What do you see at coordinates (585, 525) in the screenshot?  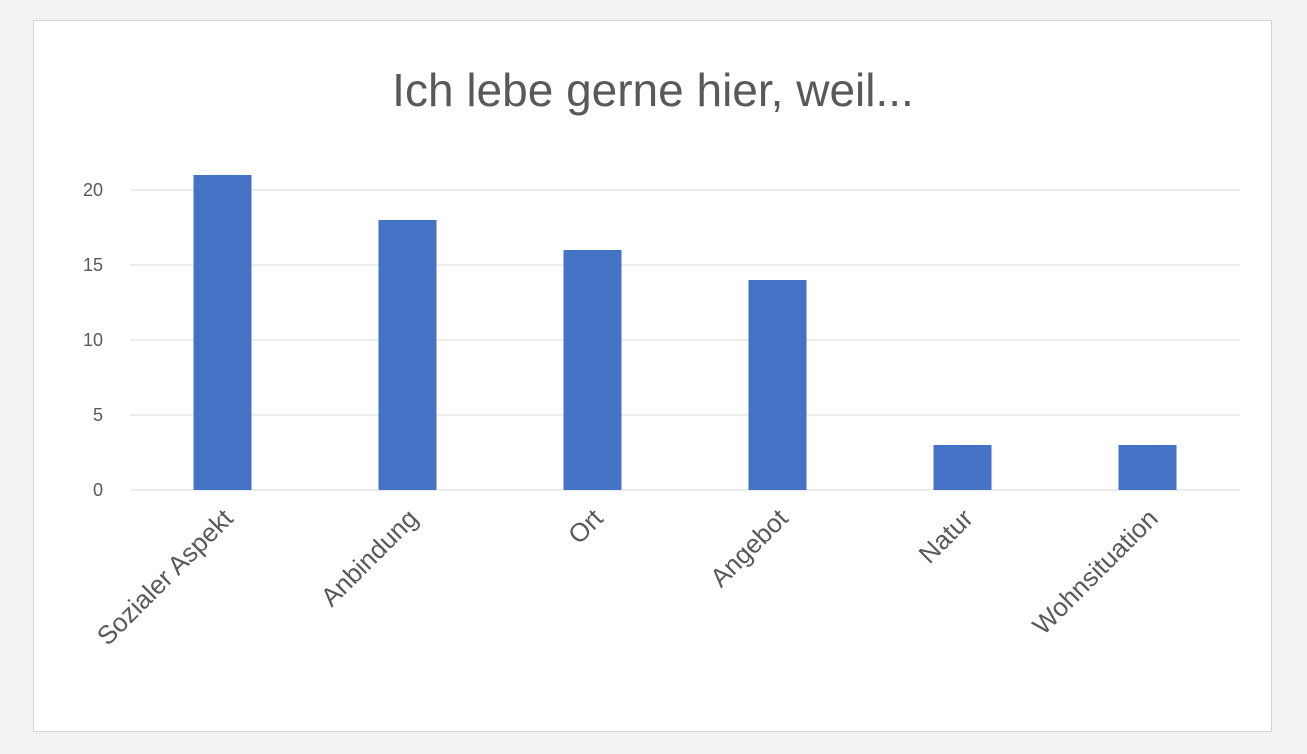 I see `x-tick-label-ort: Ort` at bounding box center [585, 525].